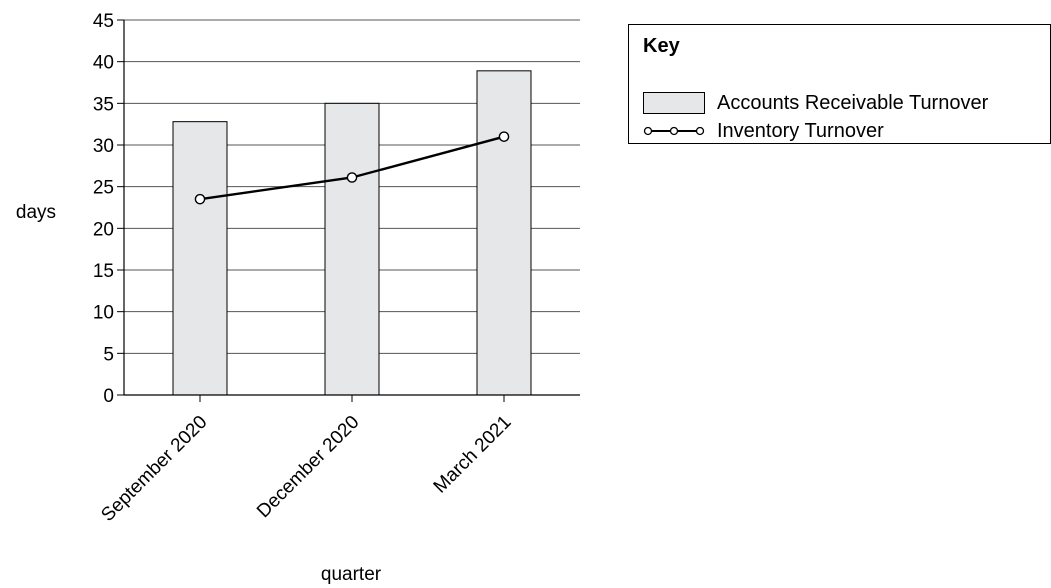 The image size is (1051, 588). What do you see at coordinates (853, 102) in the screenshot?
I see `legend-label-bars: Accounts Receivable Turnover` at bounding box center [853, 102].